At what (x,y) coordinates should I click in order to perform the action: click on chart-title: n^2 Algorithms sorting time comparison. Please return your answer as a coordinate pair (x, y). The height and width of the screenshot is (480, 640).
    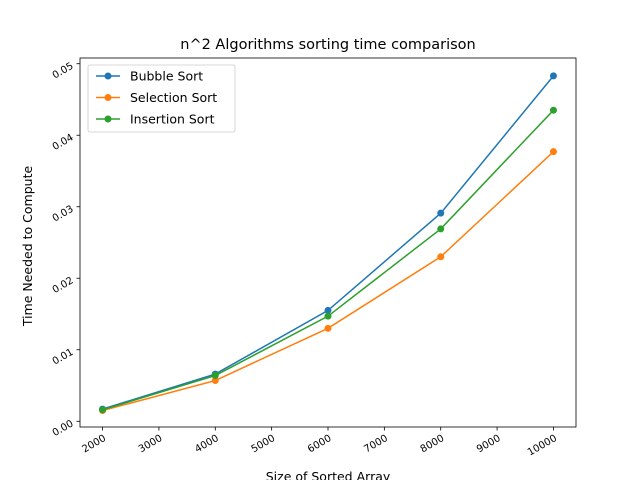
    Looking at the image, I should click on (328, 45).